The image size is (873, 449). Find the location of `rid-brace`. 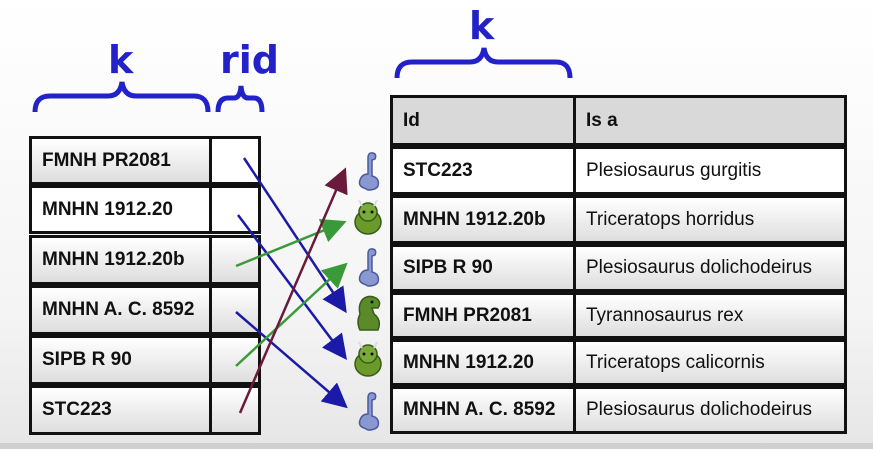

rid-brace is located at coordinates (240, 99).